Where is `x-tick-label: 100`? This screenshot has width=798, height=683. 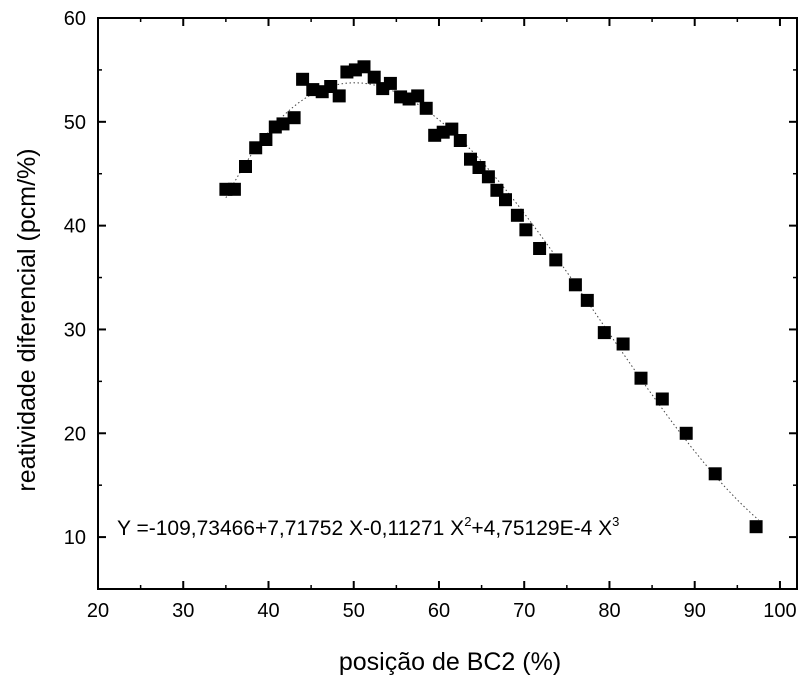
x-tick-label: 100 is located at coordinates (779, 611).